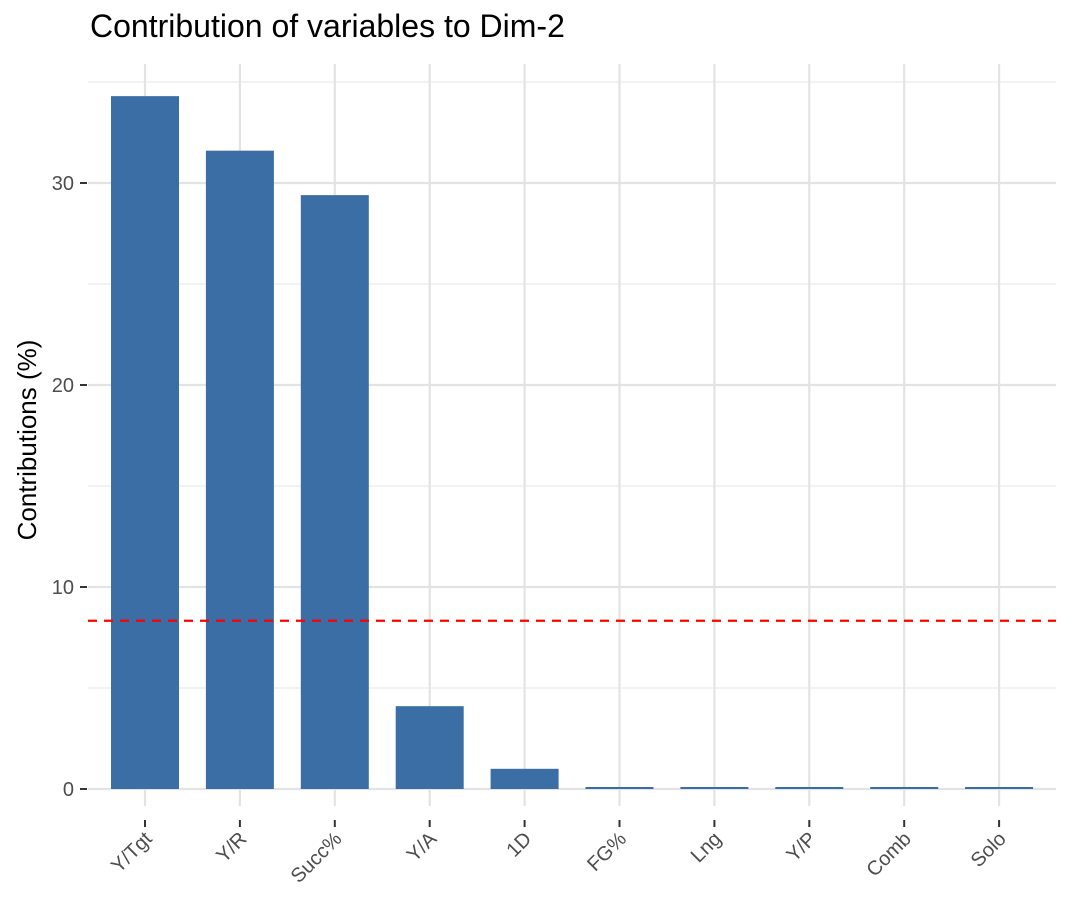  Describe the element at coordinates (239, 469) in the screenshot. I see `bar-Y/R` at that location.